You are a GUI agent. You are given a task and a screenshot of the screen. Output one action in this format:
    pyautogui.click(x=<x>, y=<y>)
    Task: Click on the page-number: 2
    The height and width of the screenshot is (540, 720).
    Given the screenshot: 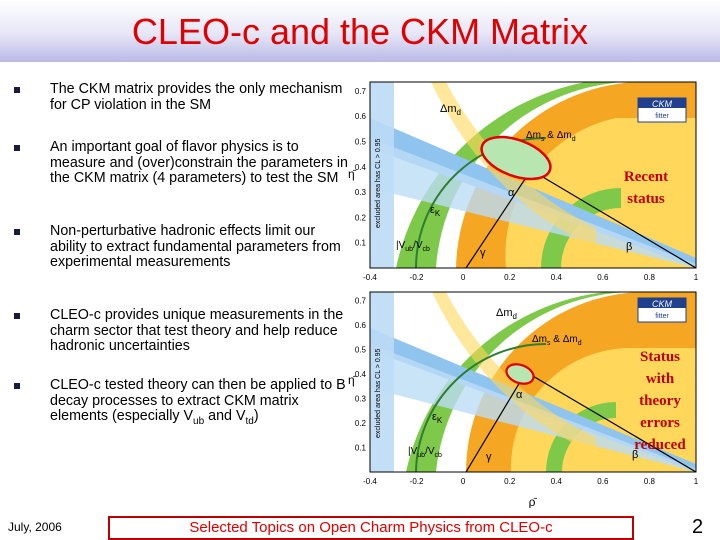 What is the action you would take?
    pyautogui.click(x=698, y=527)
    